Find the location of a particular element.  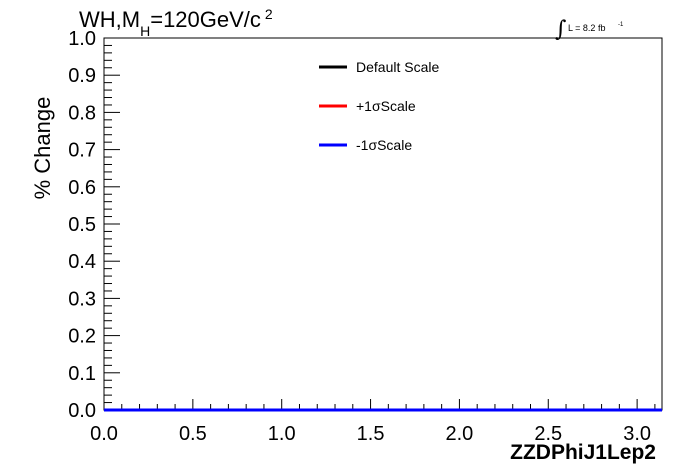

legend: Default Scale +1σScale -1σScale is located at coordinates (379, 106).